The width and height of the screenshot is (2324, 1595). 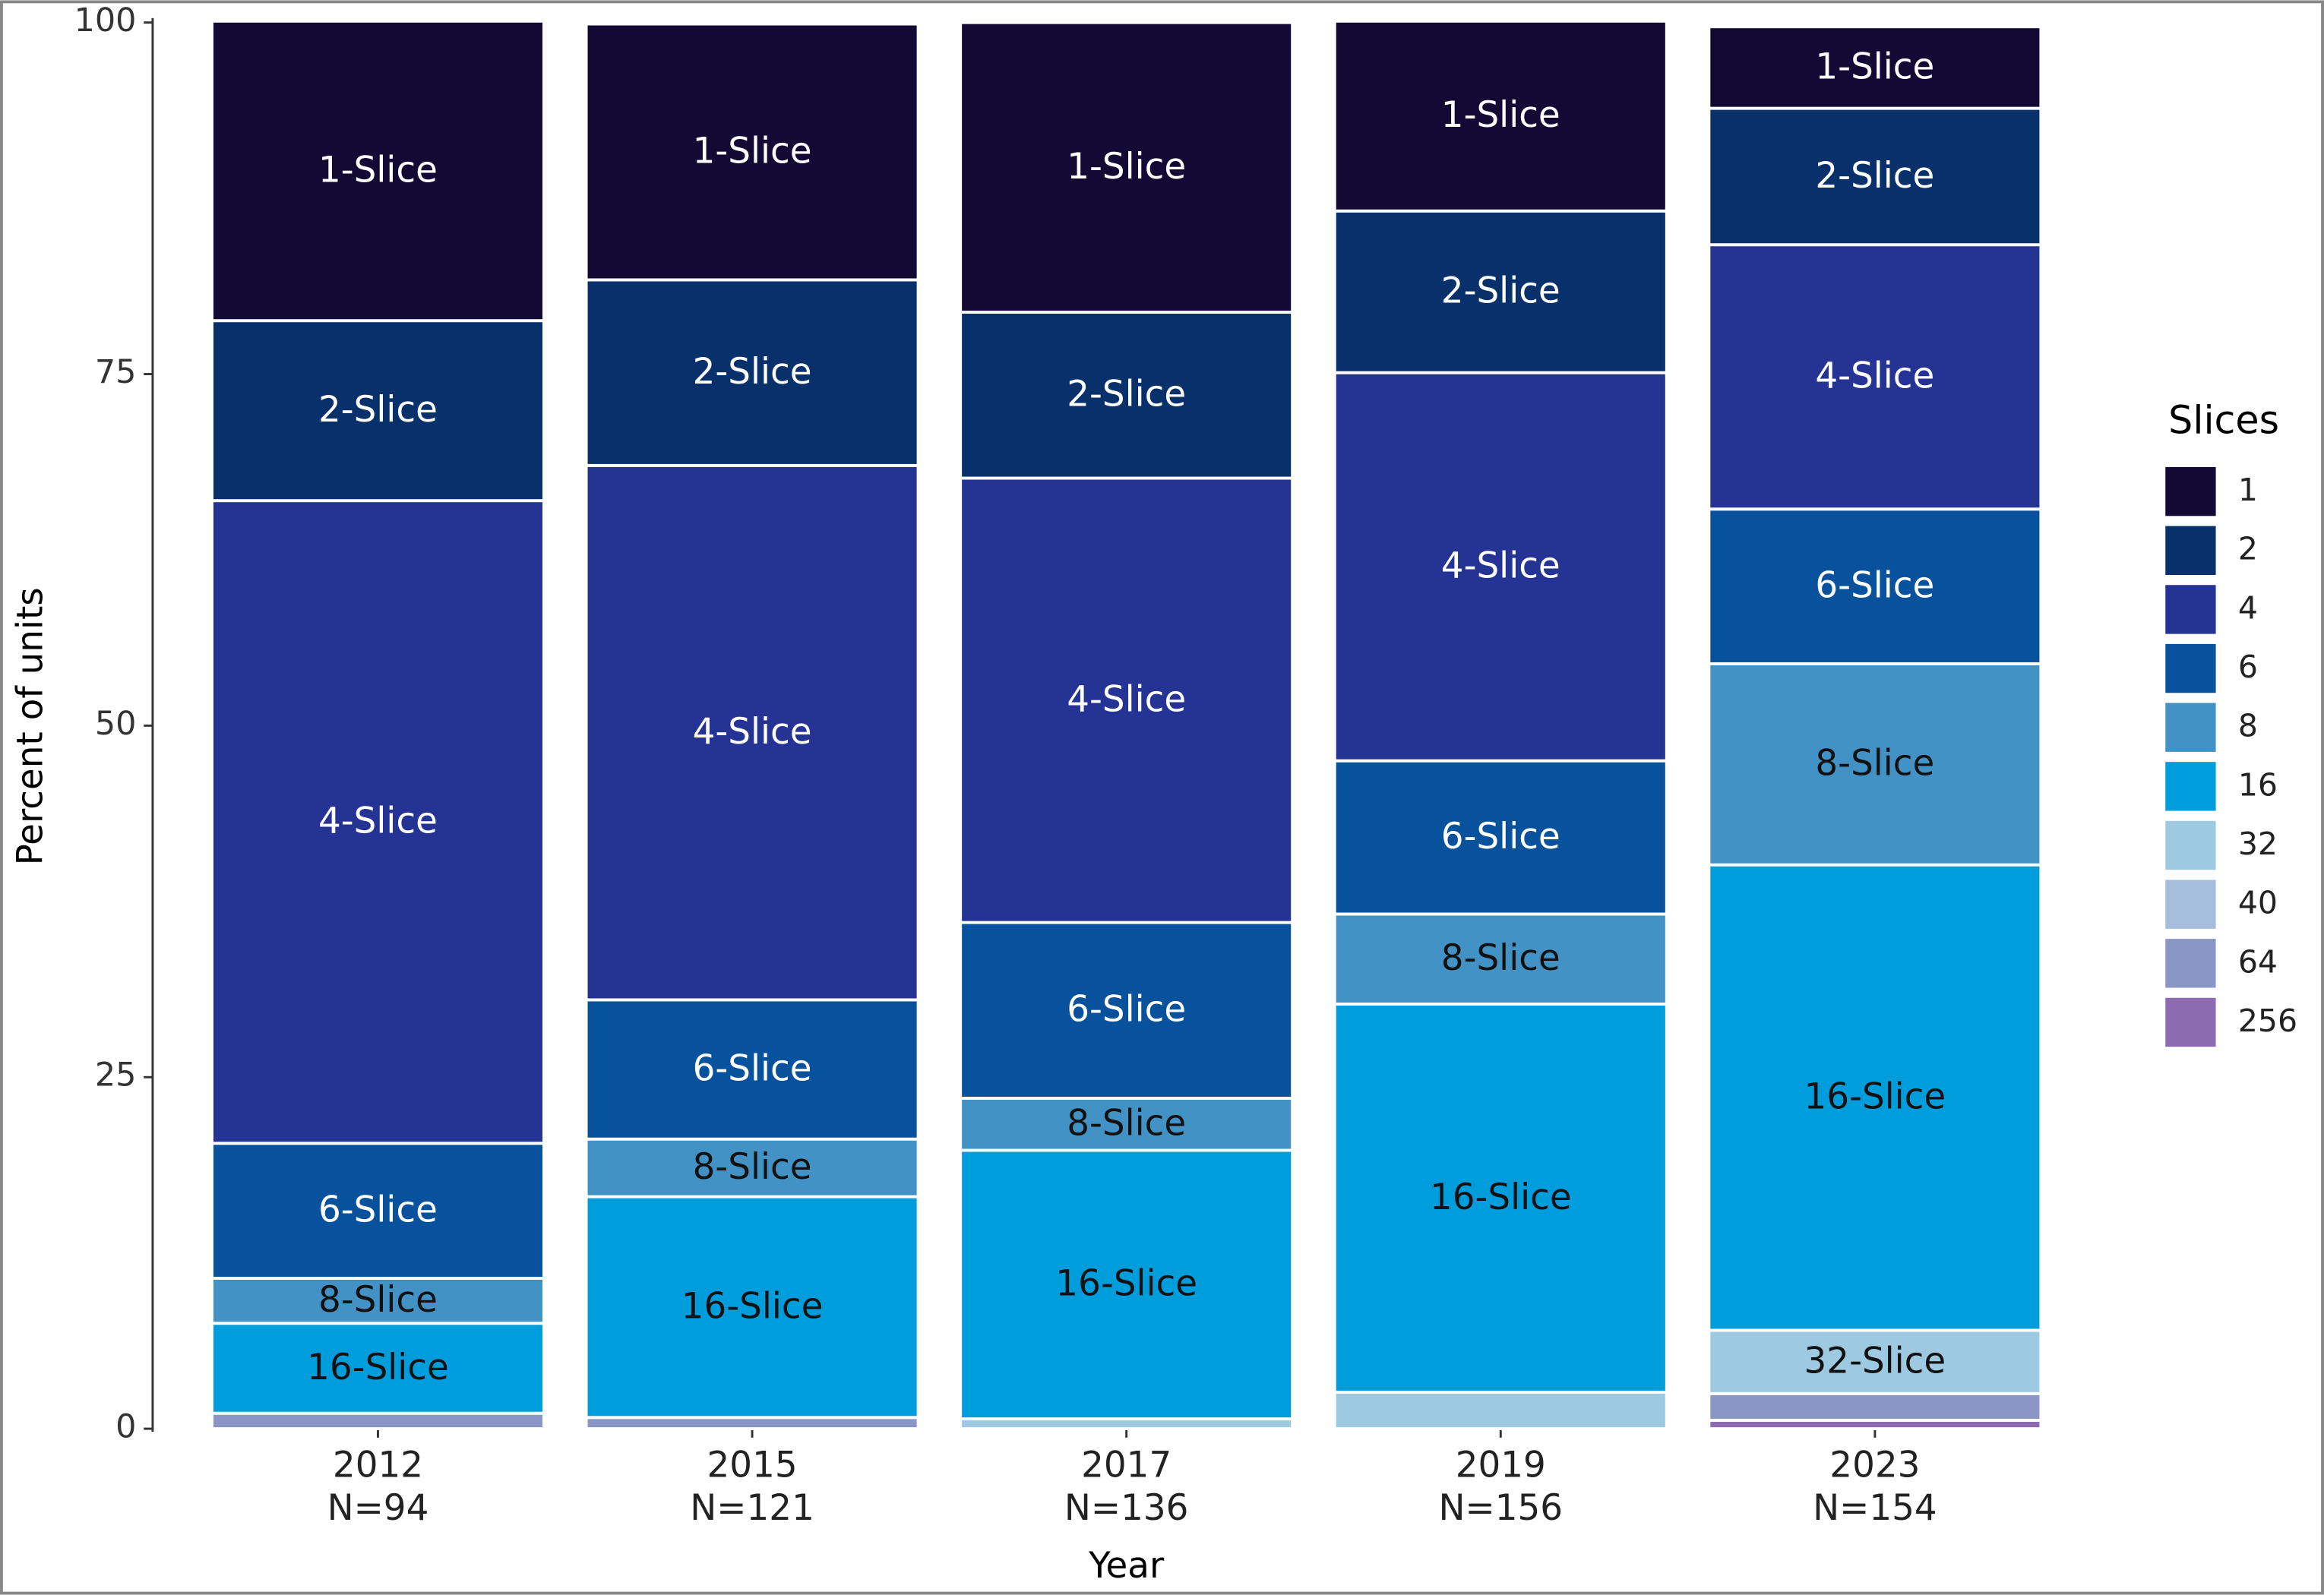 I want to click on segment-label: 32-Slice, so click(x=1875, y=1361).